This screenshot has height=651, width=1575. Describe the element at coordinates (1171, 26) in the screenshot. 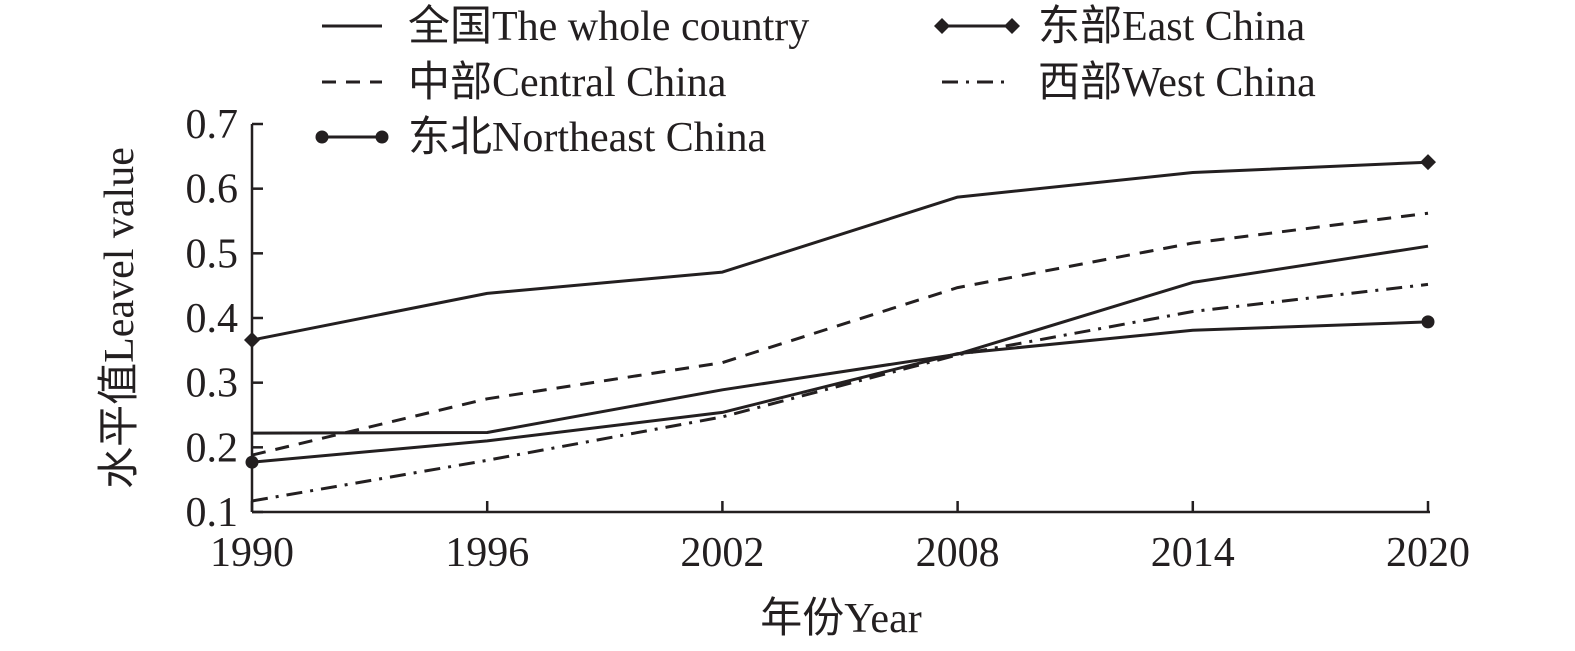

I see `legend-label-2: 东部East China` at that location.